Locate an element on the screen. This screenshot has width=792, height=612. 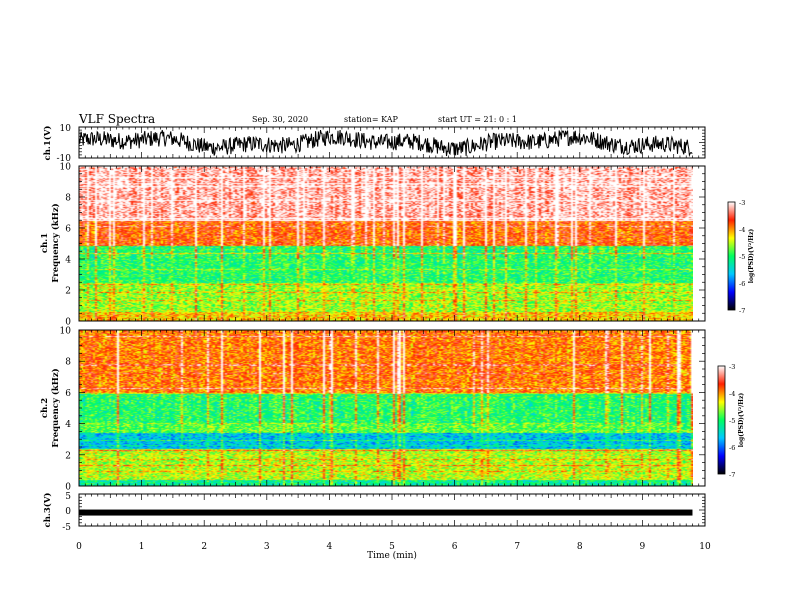
ch1-waveform-line is located at coordinates (385, 143).